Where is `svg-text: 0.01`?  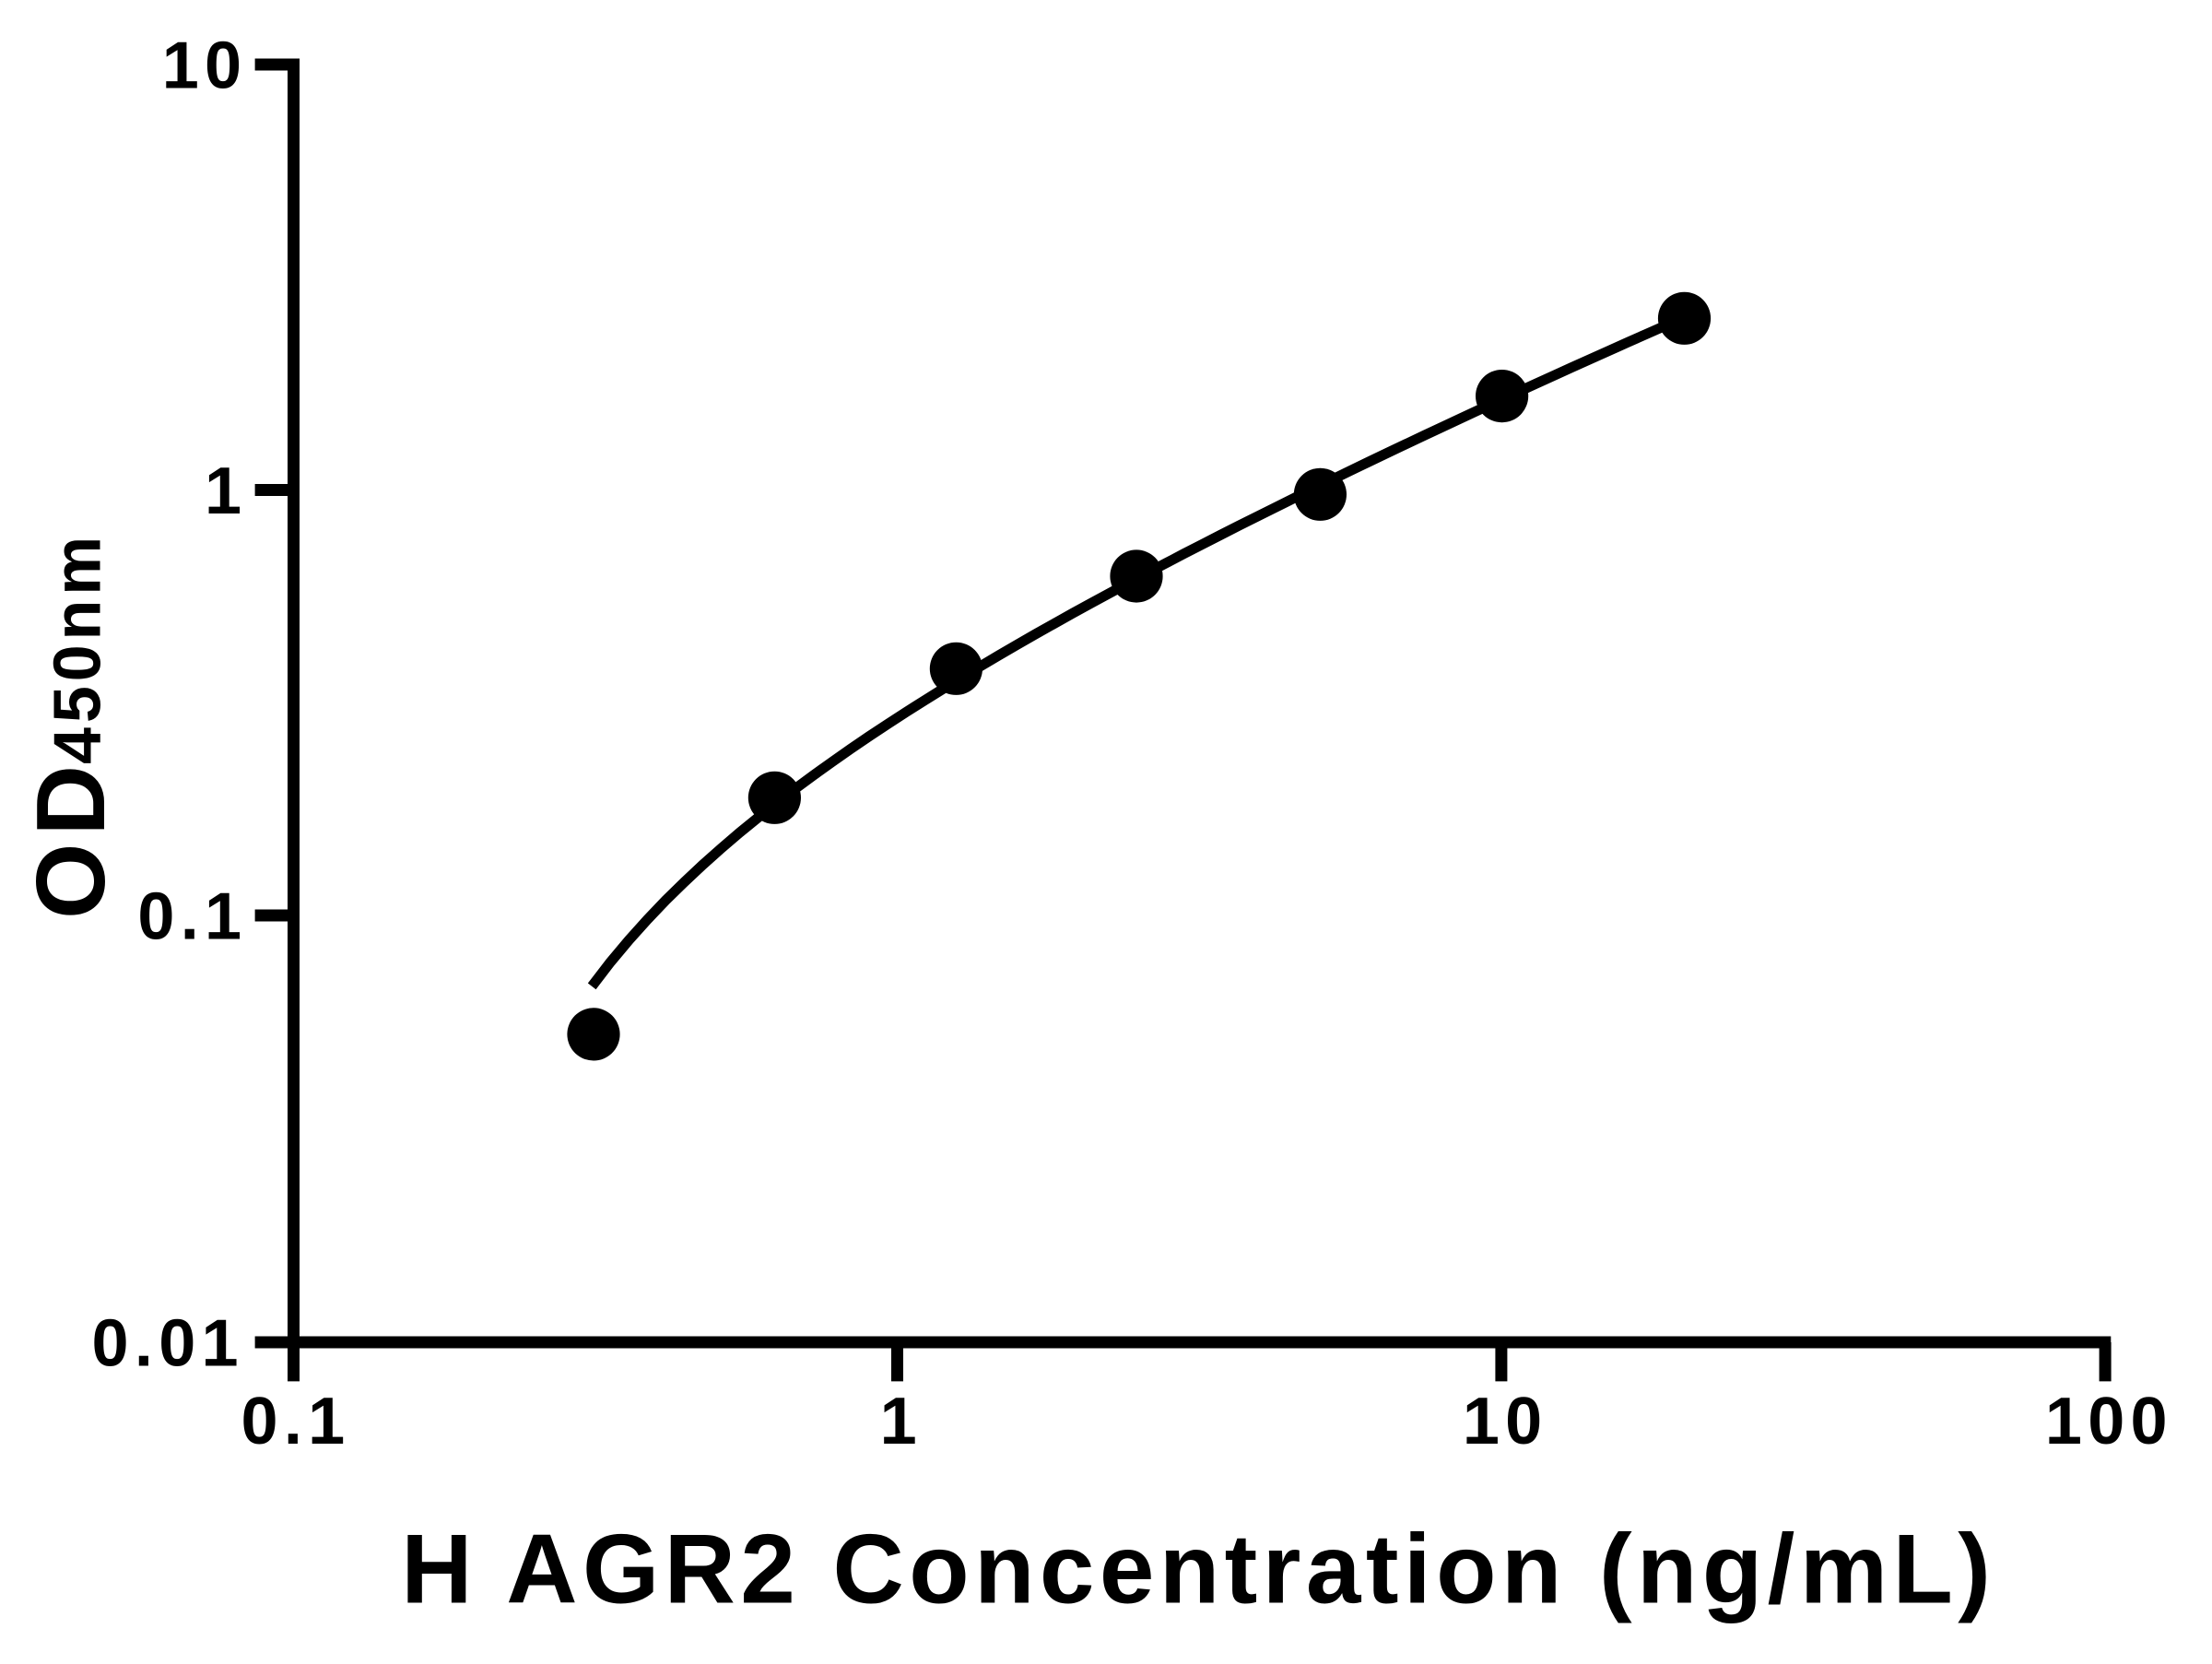
svg-text: 0.01 is located at coordinates (168, 1343).